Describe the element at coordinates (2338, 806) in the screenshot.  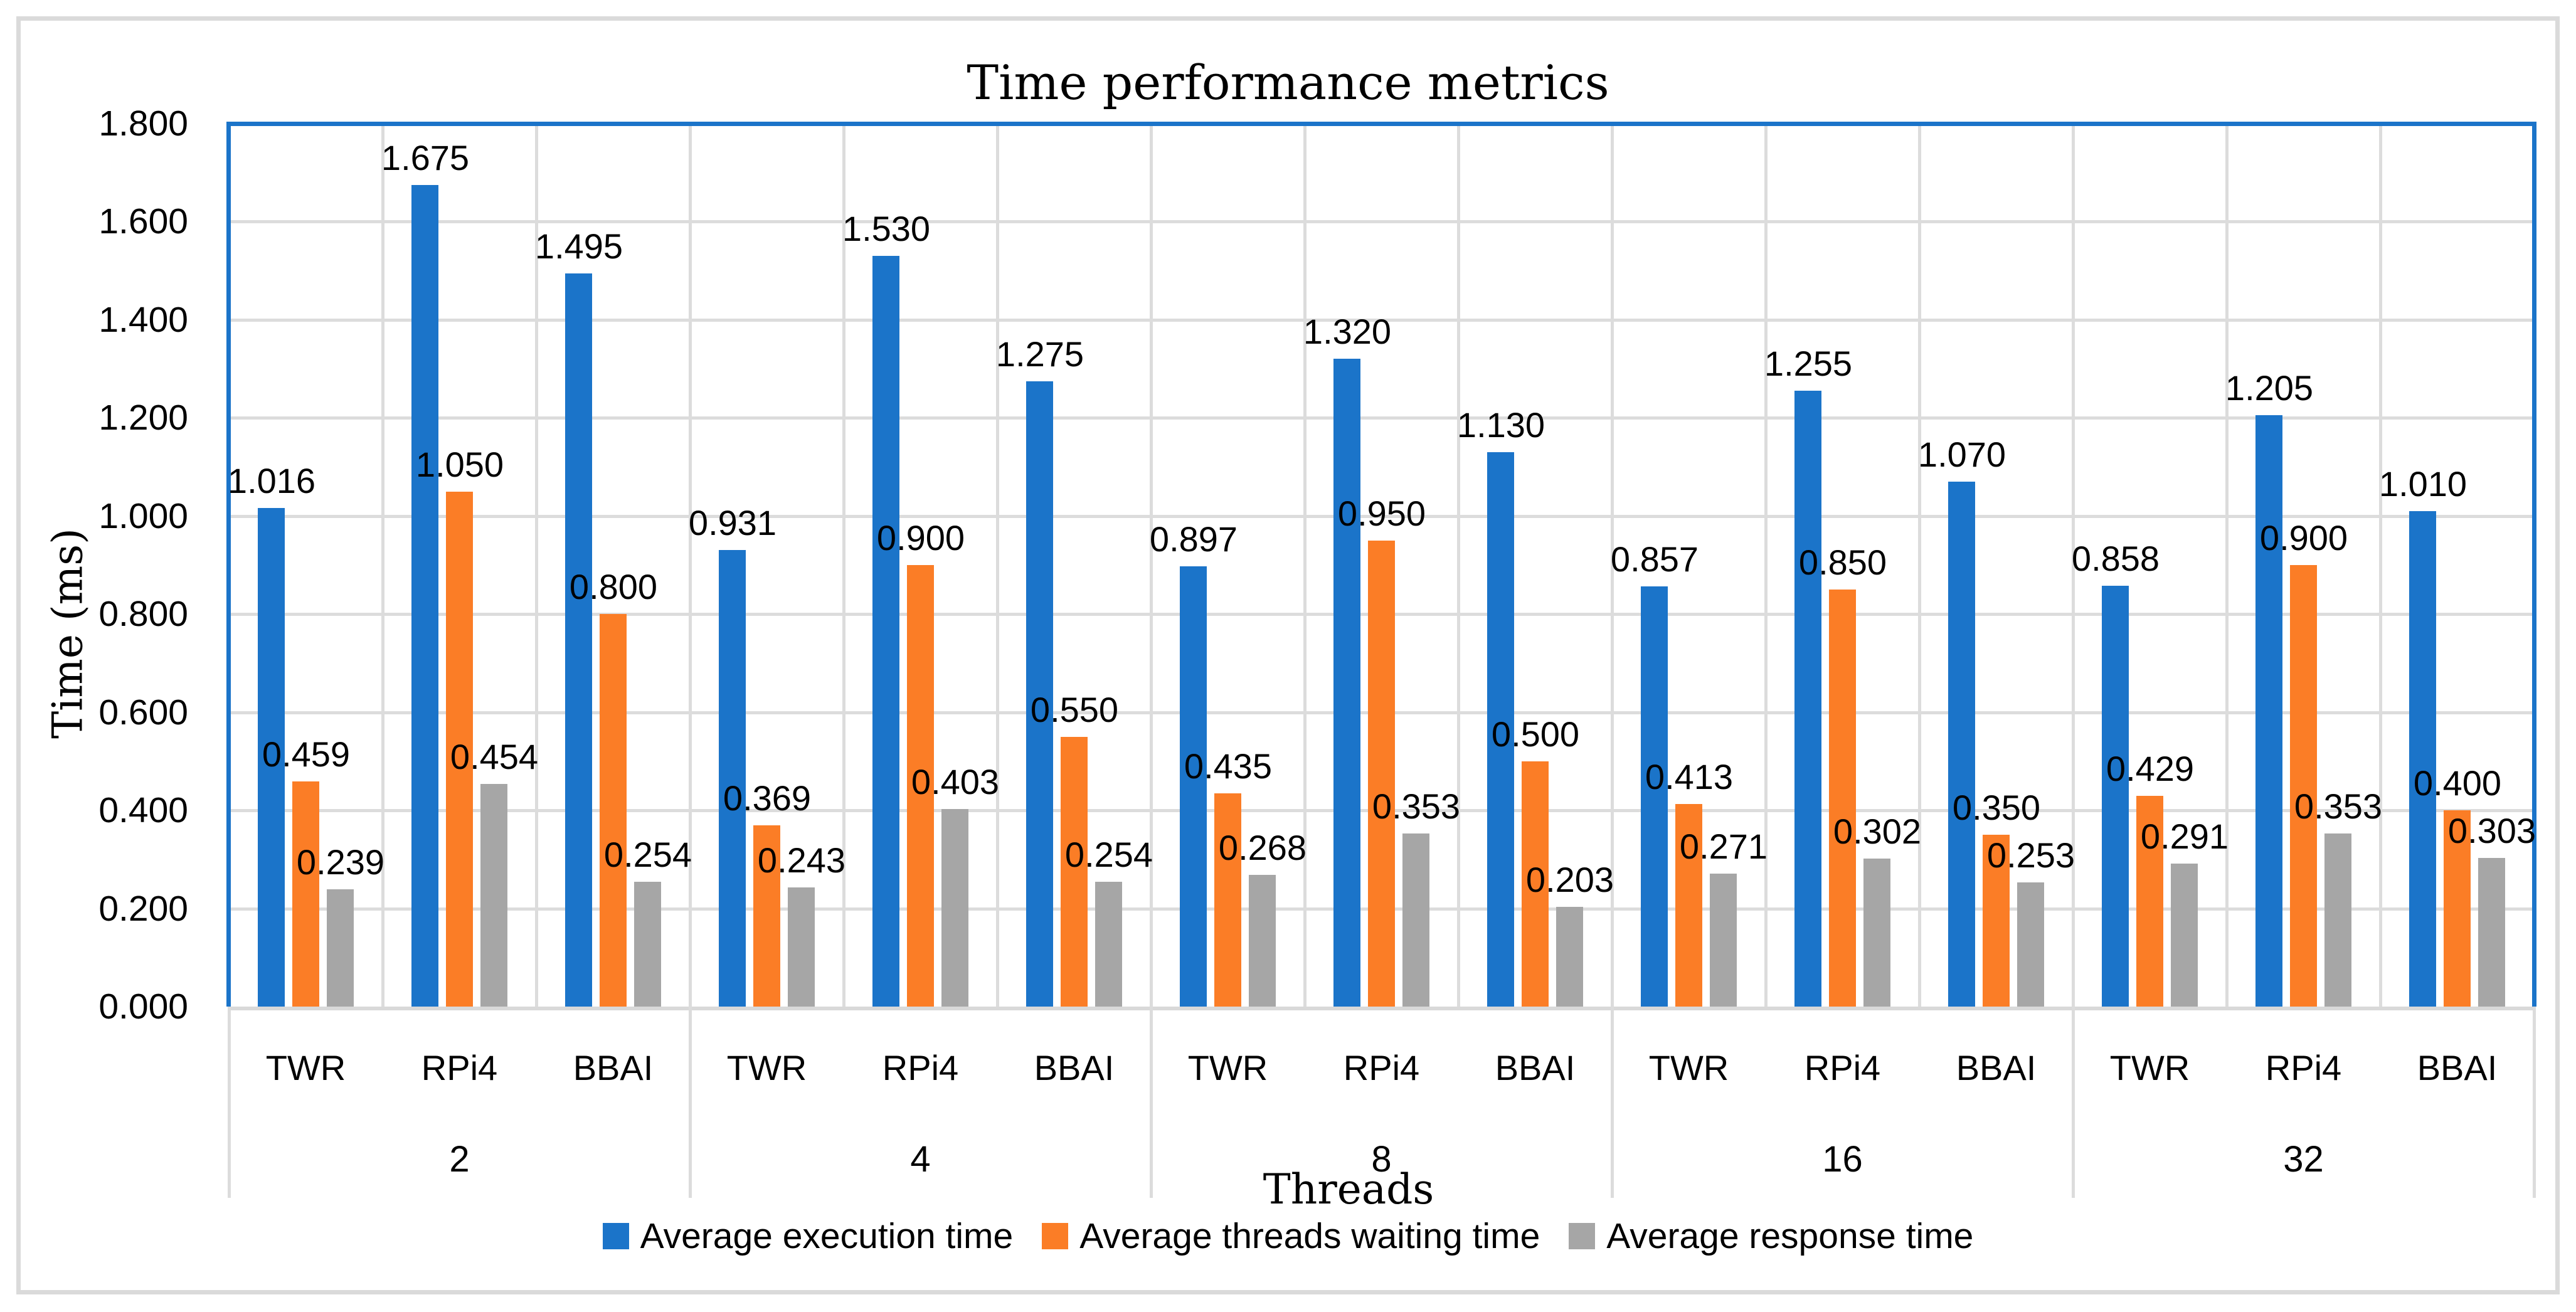
I see `bar-value-label: 0.353` at that location.